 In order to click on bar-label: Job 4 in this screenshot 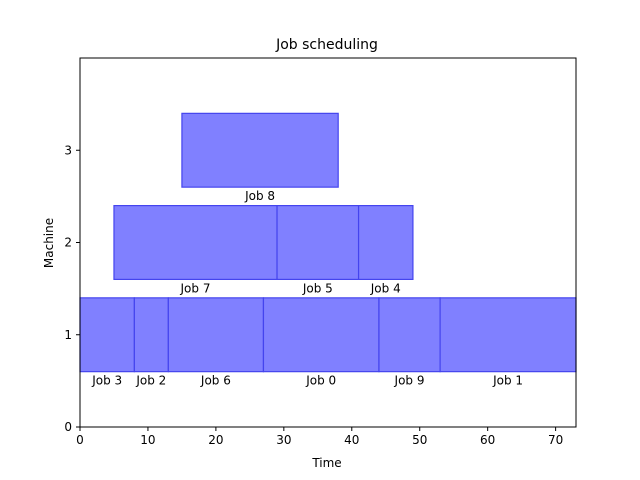, I will do `click(385, 288)`.